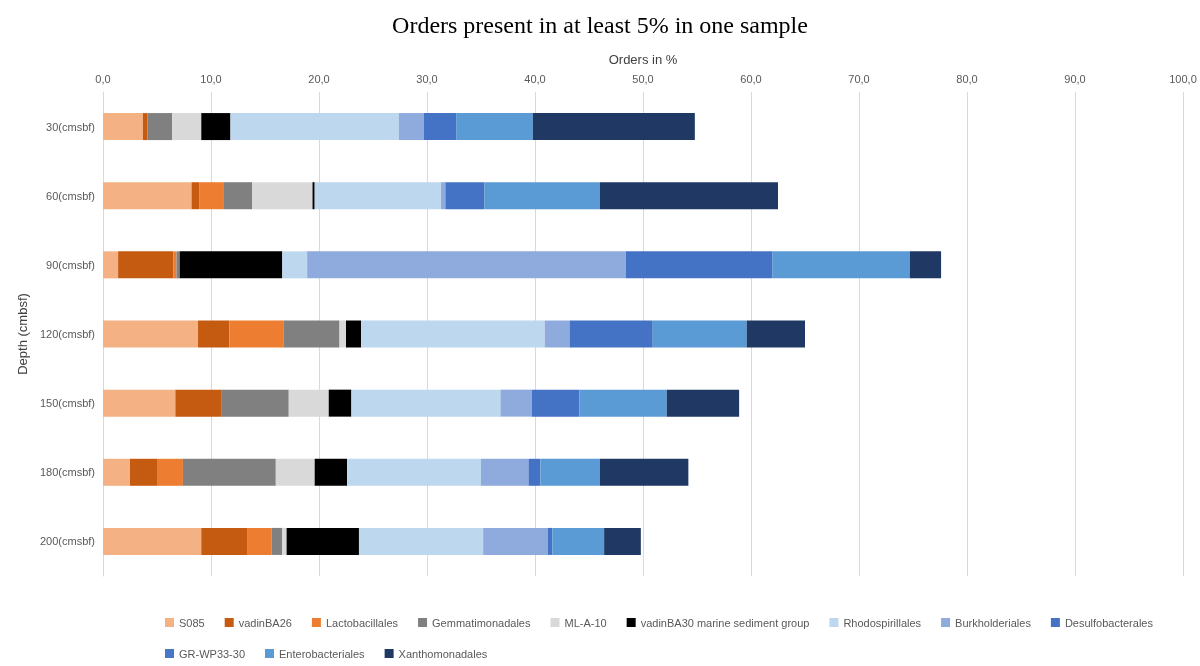 This screenshot has height=666, width=1200. I want to click on legend-label: Rhodospirillales, so click(882, 622).